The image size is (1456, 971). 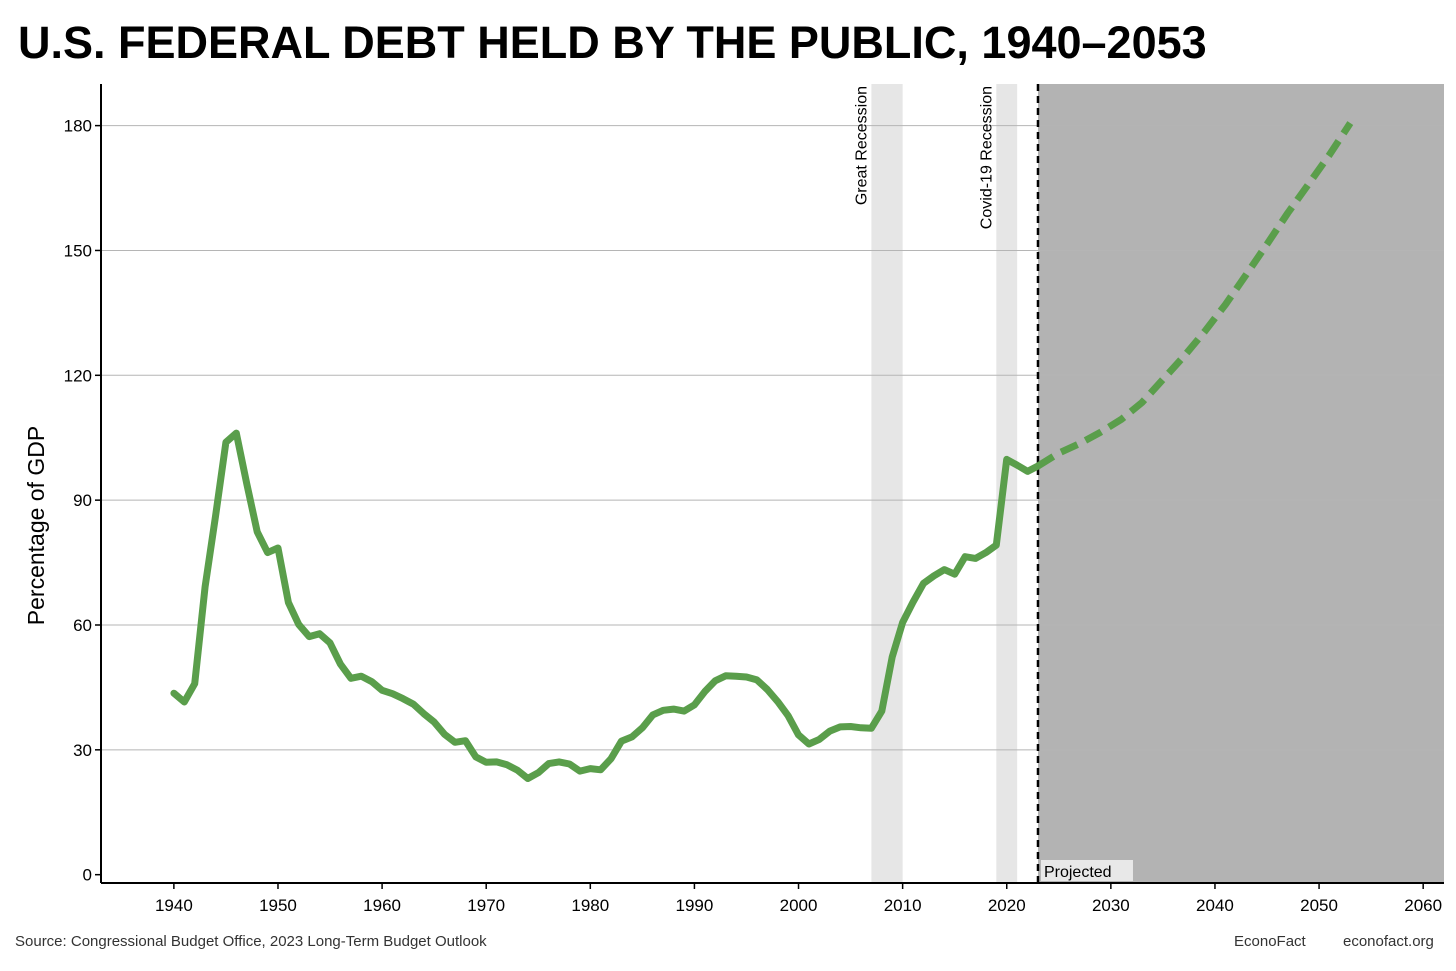 I want to click on x-tick-label-2060: 2060, so click(x=1423, y=905).